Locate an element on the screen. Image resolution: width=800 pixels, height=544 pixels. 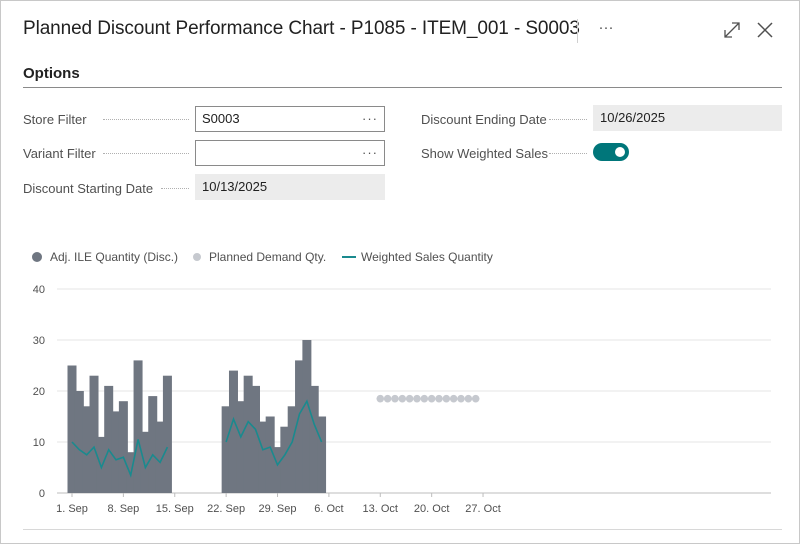
show-weighted-sales-label: Show Weighted Sales is located at coordinates (484, 153).